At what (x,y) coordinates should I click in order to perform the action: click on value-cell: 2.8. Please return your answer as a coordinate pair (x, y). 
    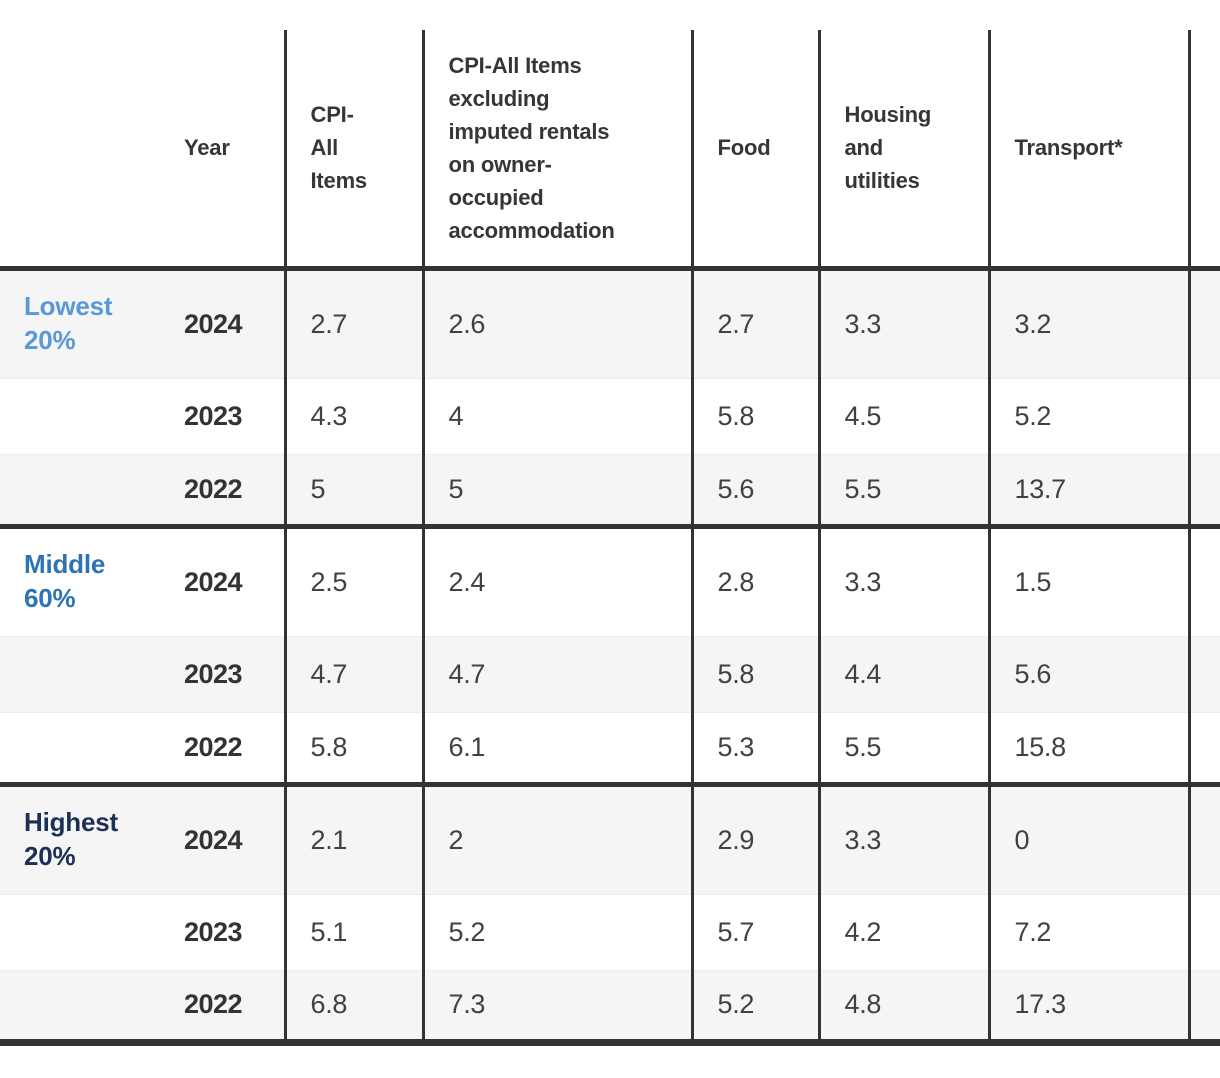
    Looking at the image, I should click on (754, 579).